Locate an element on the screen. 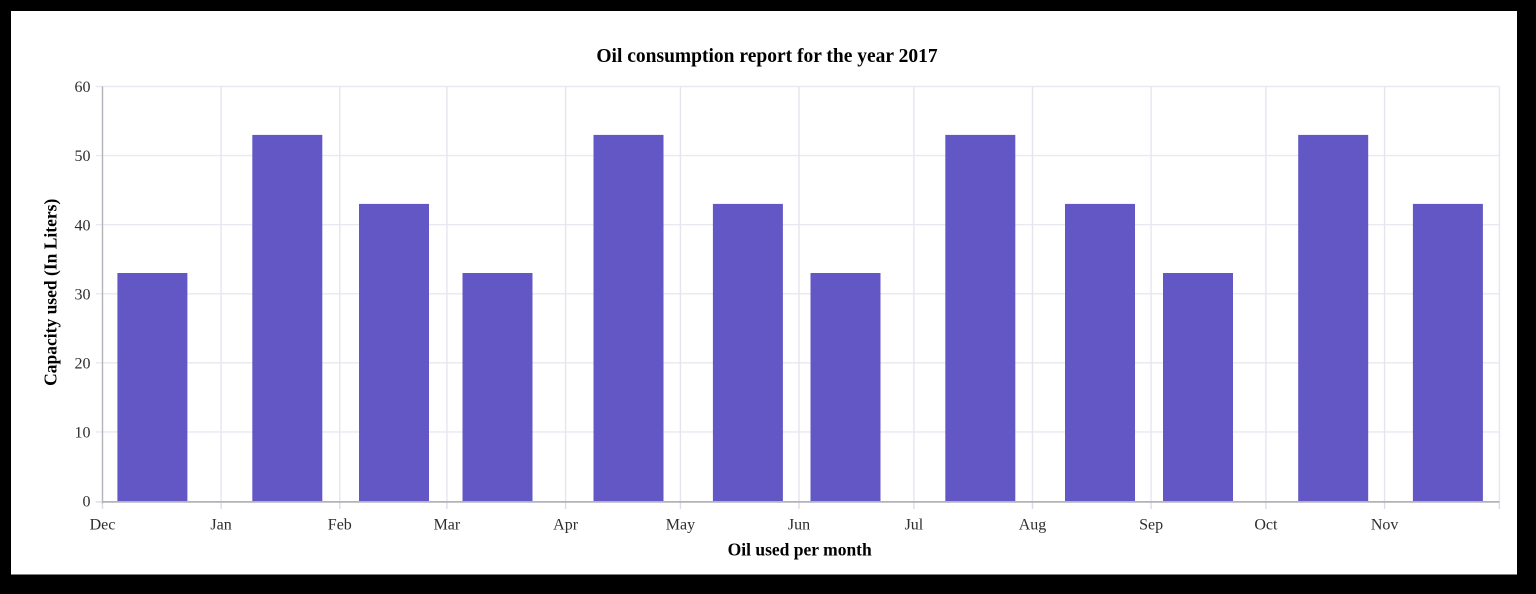 This screenshot has height=594, width=1536. svg-text: May is located at coordinates (680, 525).